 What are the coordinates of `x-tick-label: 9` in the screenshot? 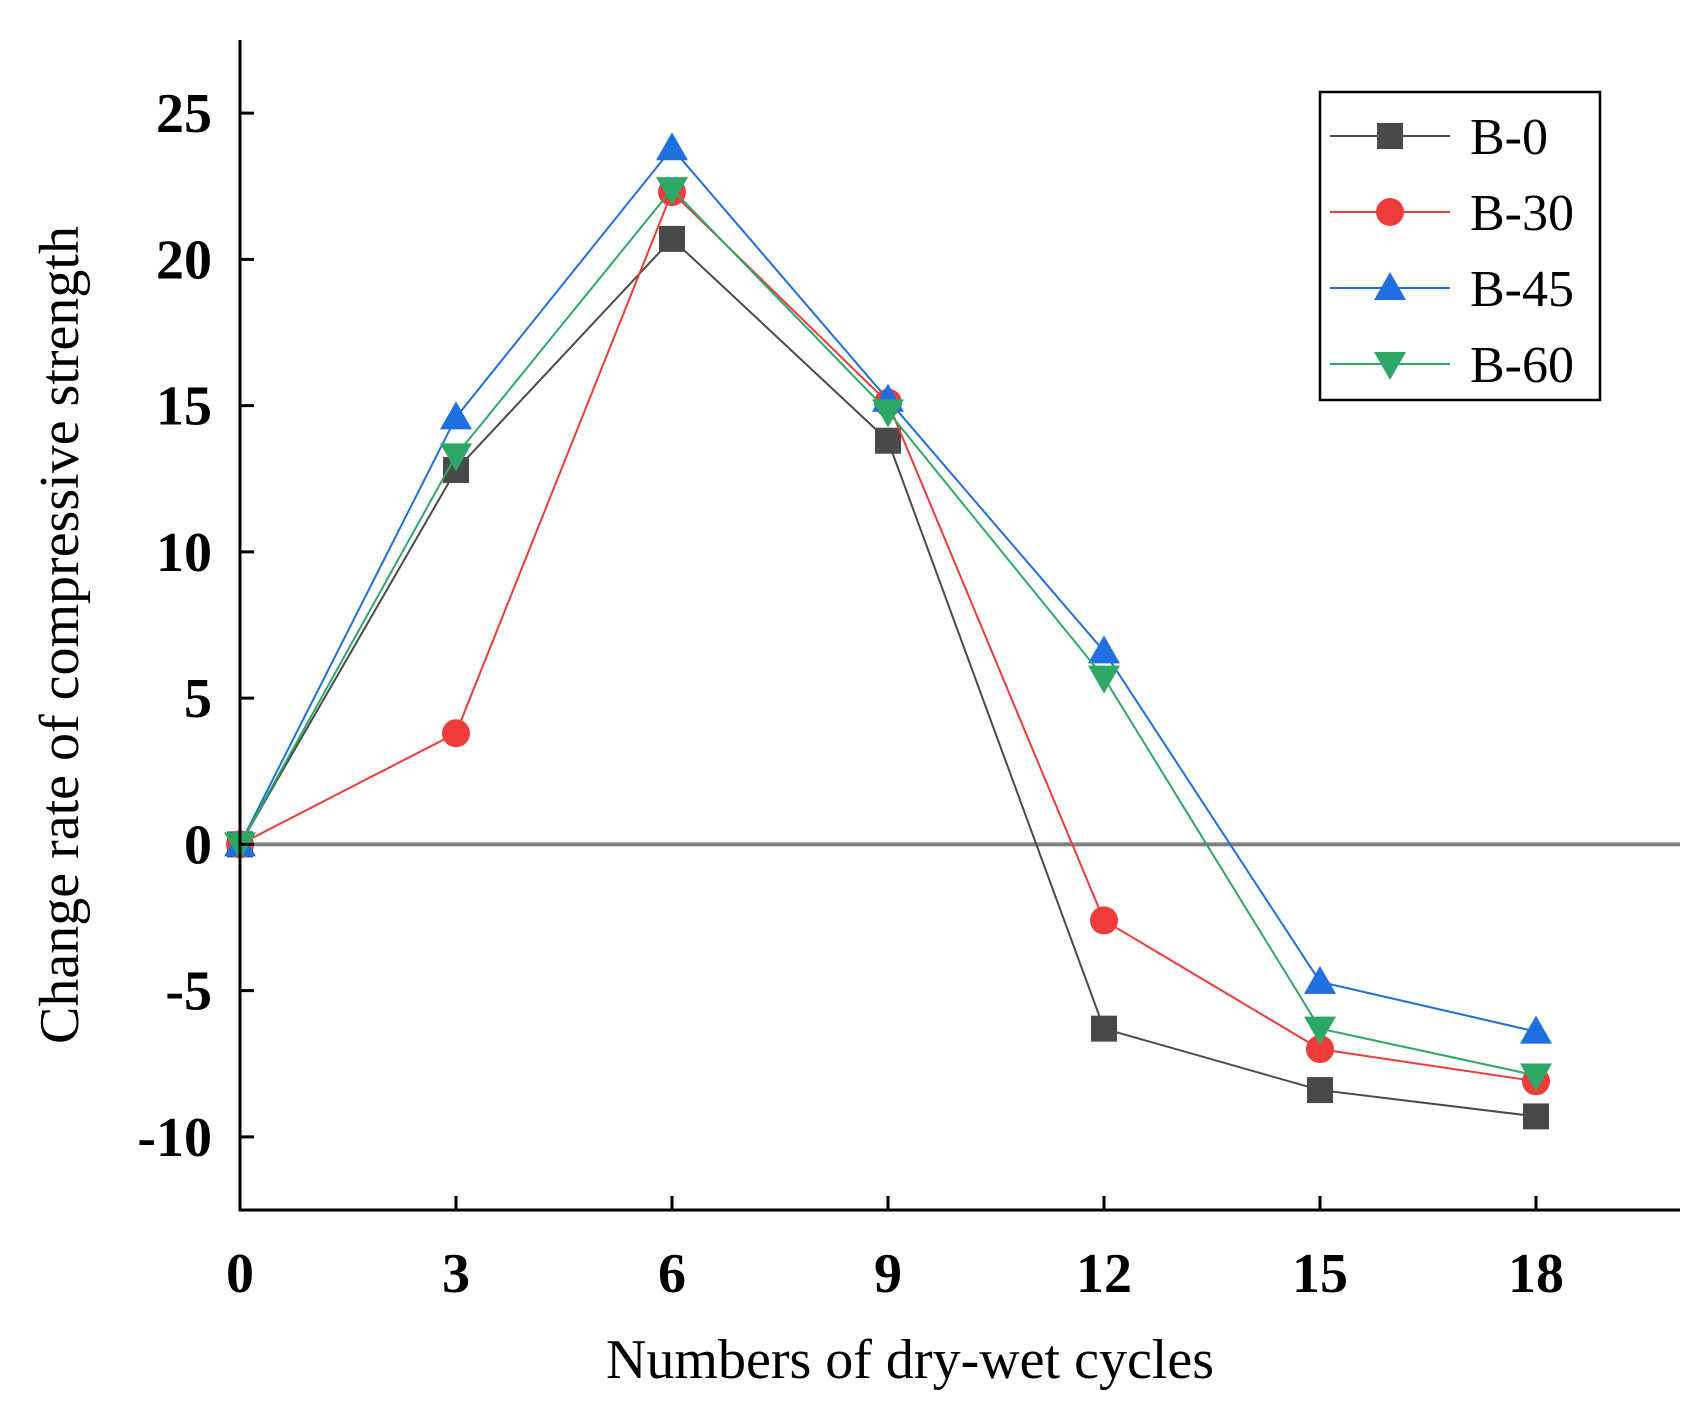 It's located at (888, 1274).